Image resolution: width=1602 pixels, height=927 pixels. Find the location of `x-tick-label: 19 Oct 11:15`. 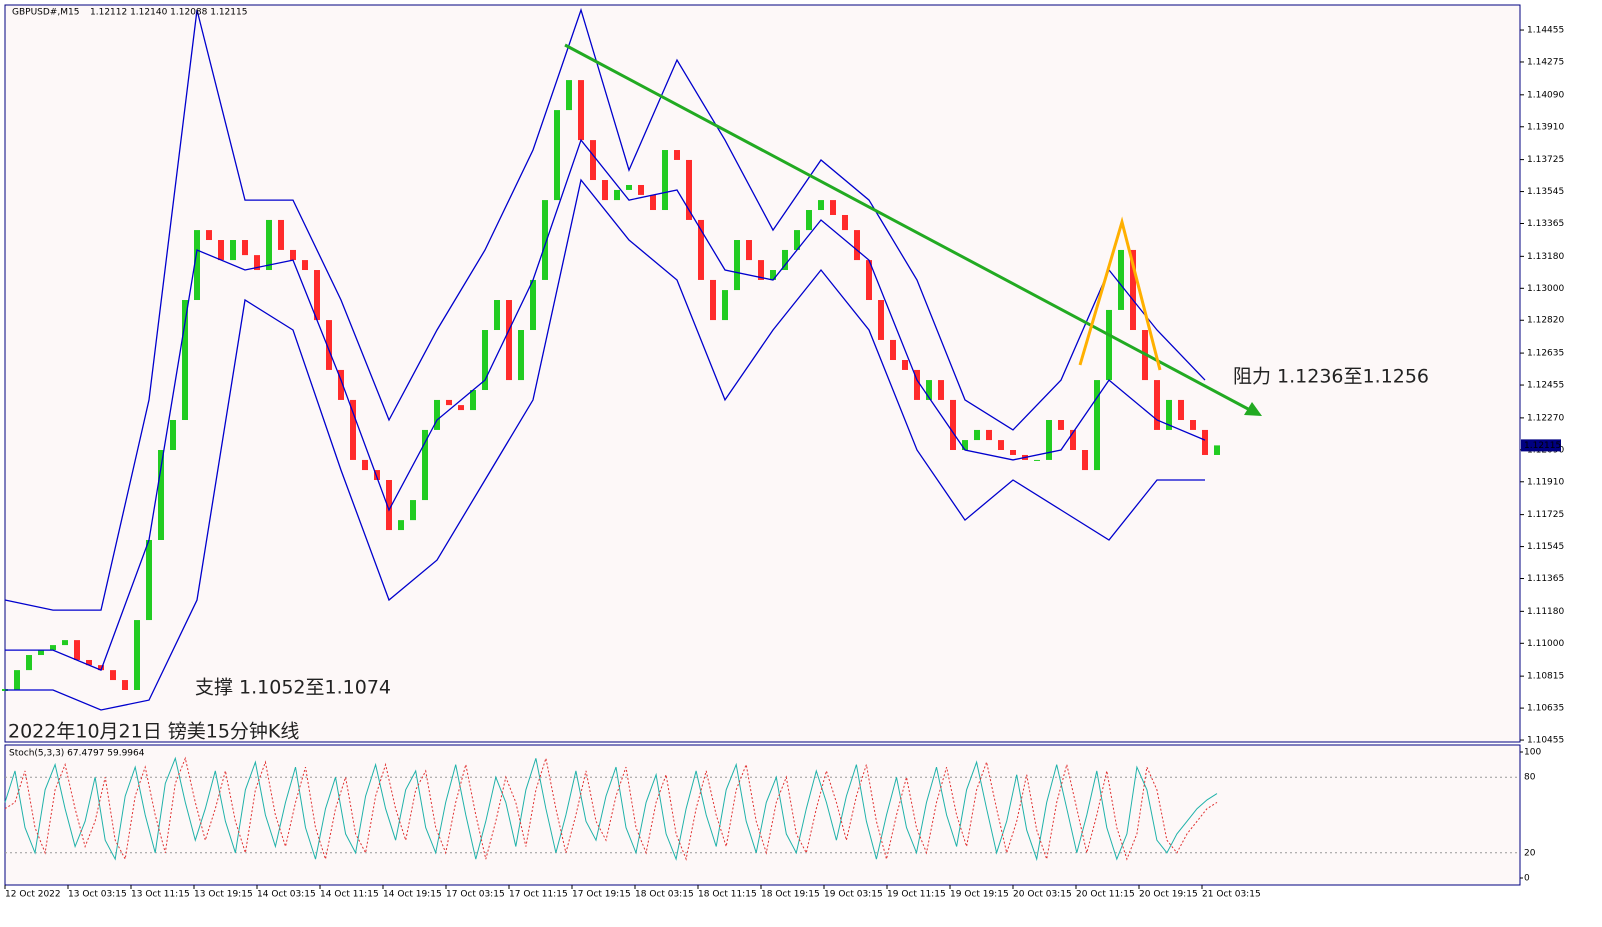

x-tick-label: 19 Oct 11:15 is located at coordinates (916, 895).